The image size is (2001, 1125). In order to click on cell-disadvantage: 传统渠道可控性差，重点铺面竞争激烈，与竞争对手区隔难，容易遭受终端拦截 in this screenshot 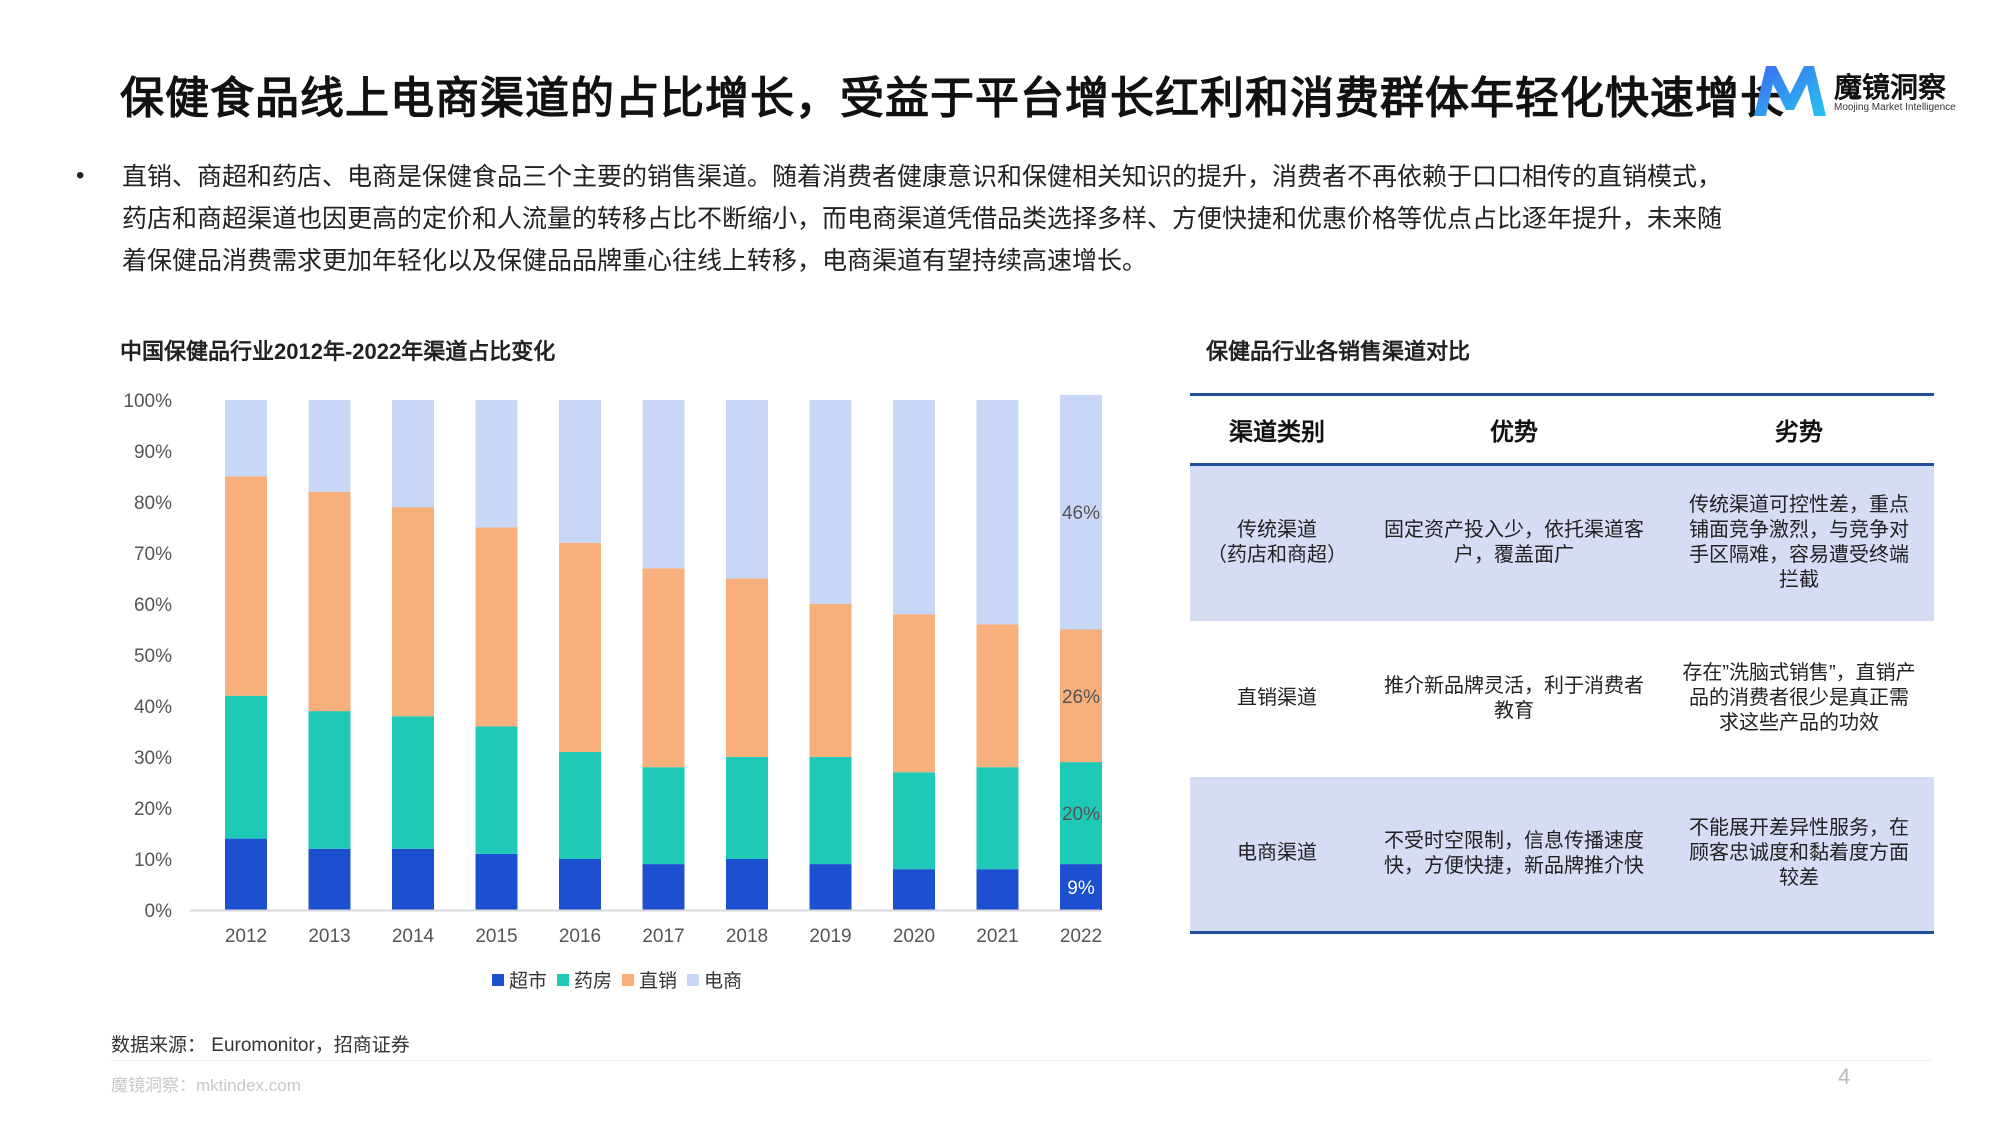, I will do `click(1799, 542)`.